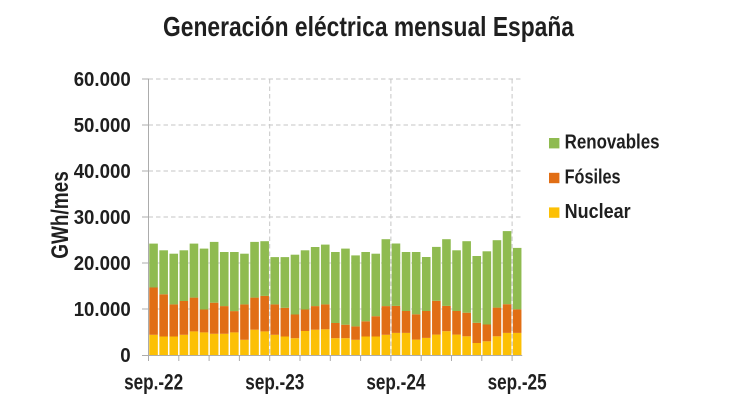 This screenshot has width=750, height=405. I want to click on svg-text: sep.-24, so click(395, 382).